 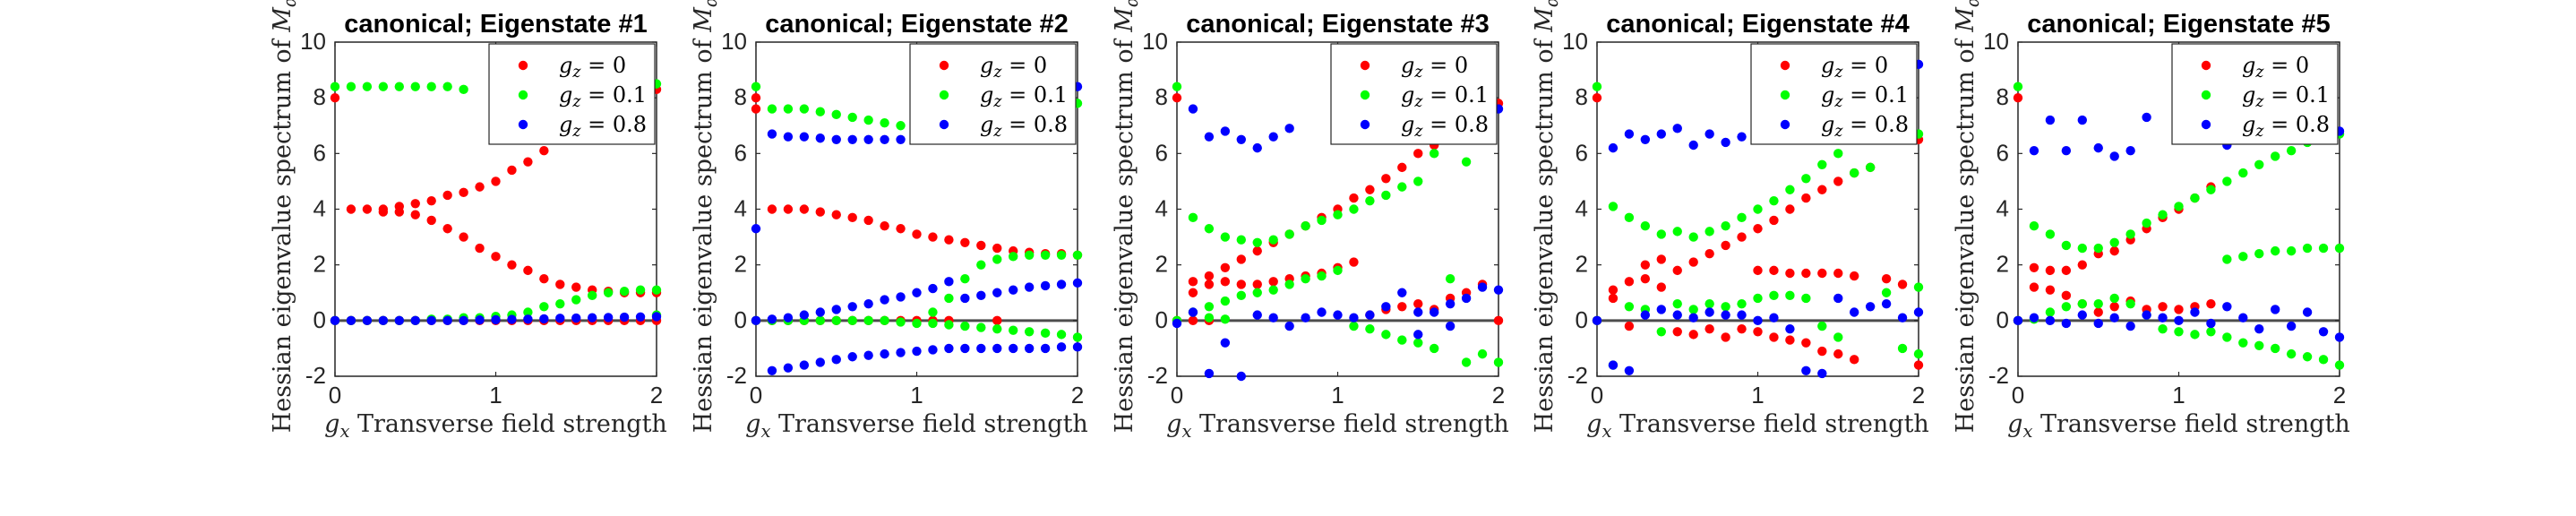 What do you see at coordinates (1854, 68) in the screenshot?
I see `legend-label: gz = 0` at bounding box center [1854, 68].